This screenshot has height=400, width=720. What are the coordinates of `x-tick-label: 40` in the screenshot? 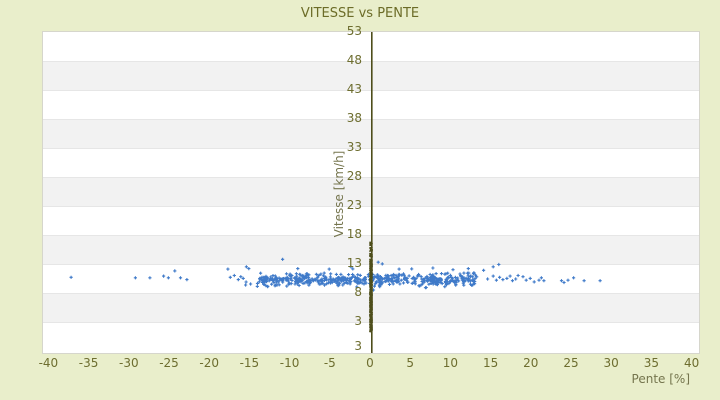 It's located at (691, 363).